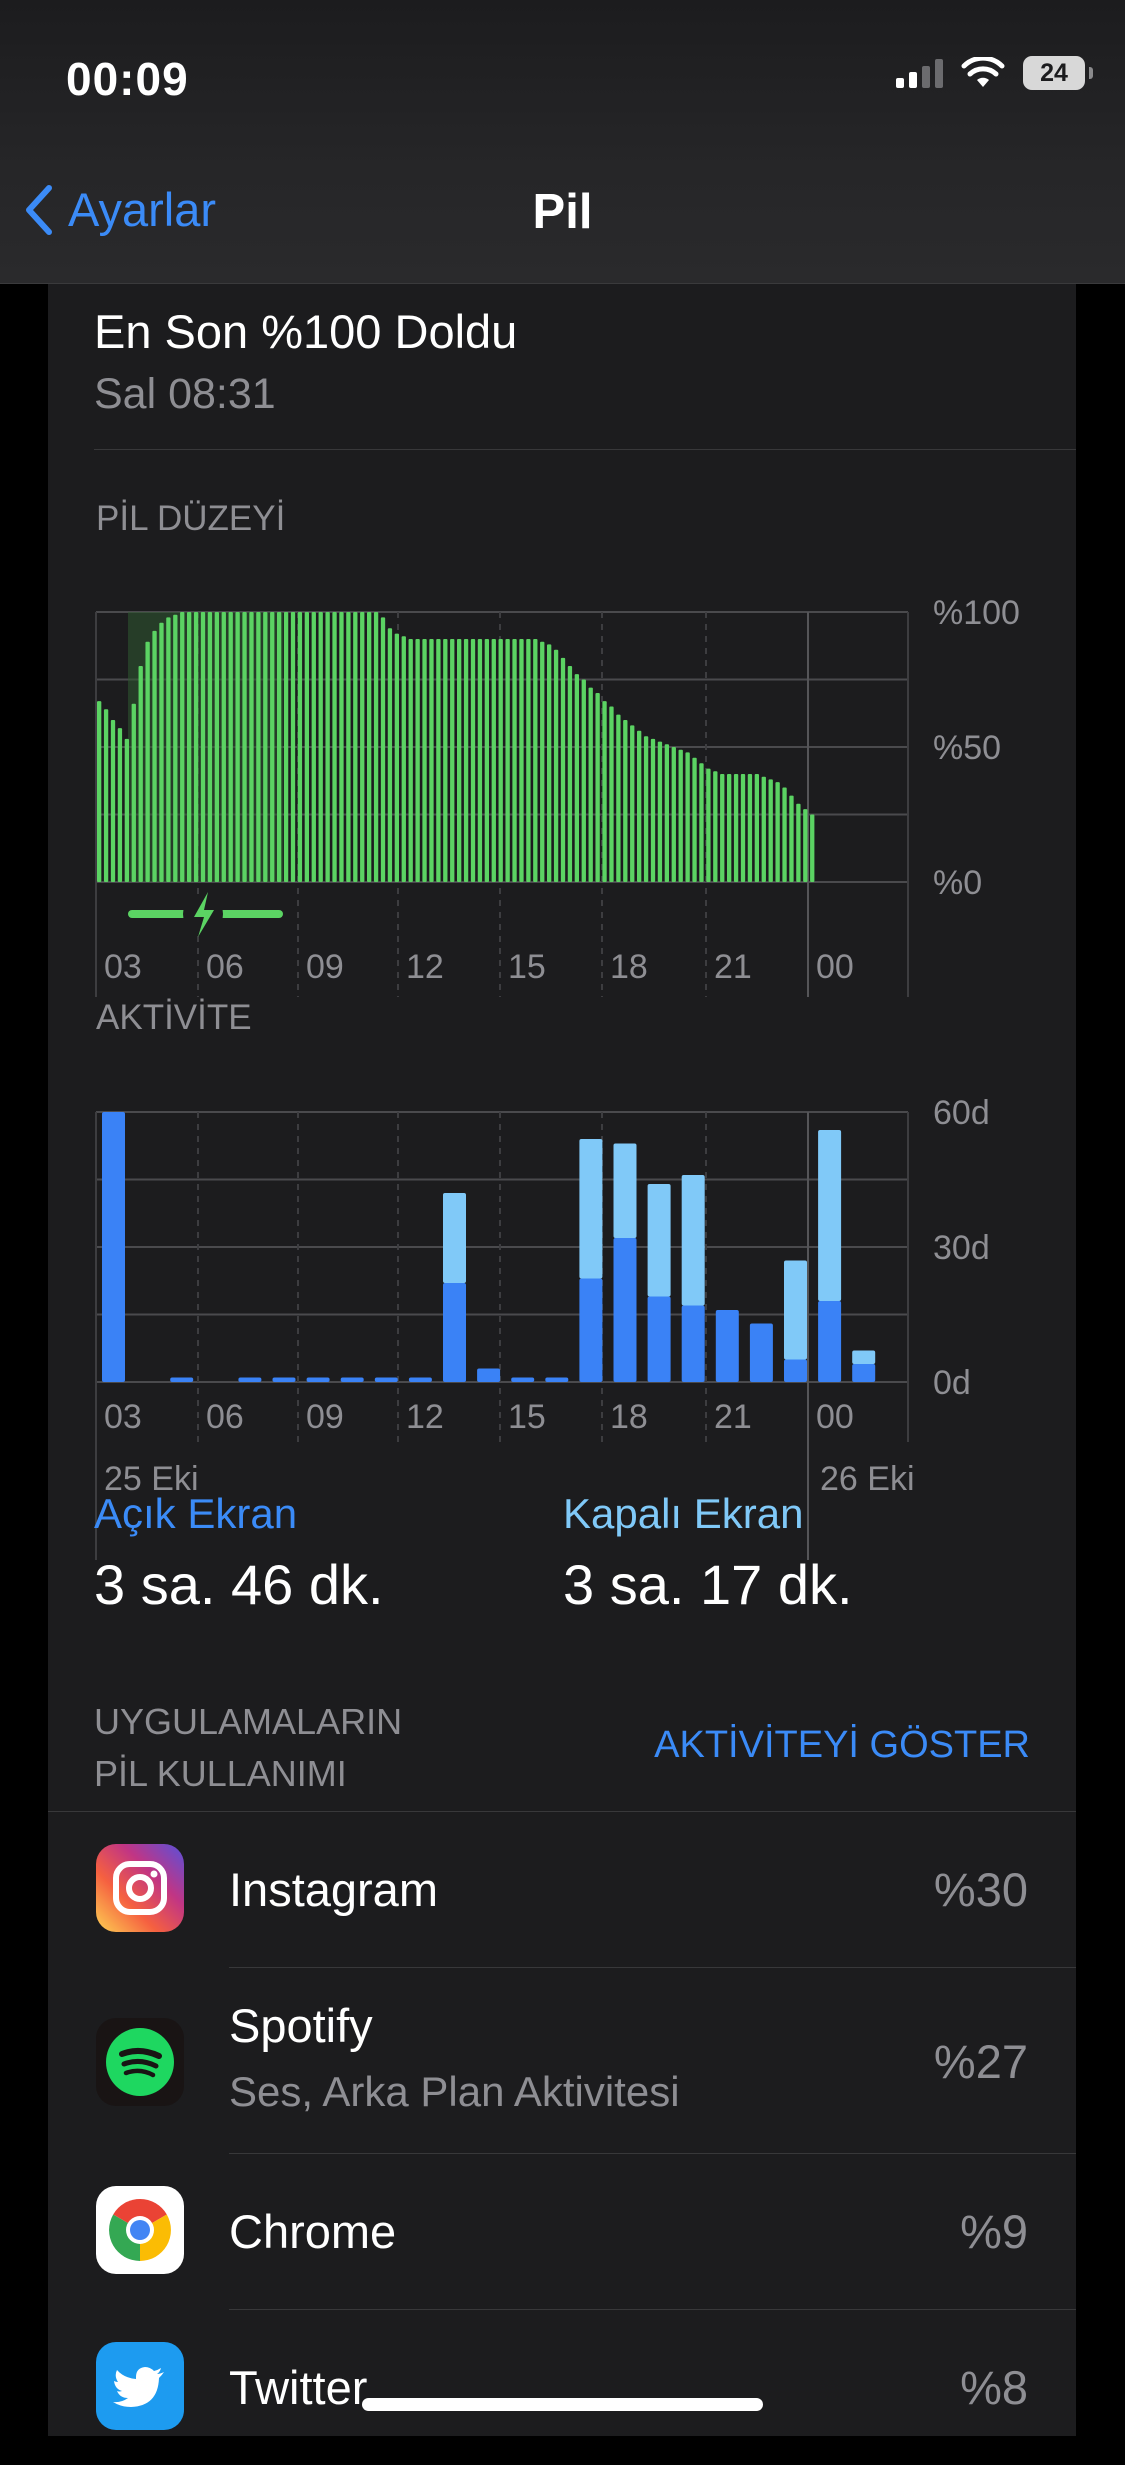 This screenshot has height=2465, width=1125. What do you see at coordinates (313, 2231) in the screenshot?
I see `app-name: Chrome` at bounding box center [313, 2231].